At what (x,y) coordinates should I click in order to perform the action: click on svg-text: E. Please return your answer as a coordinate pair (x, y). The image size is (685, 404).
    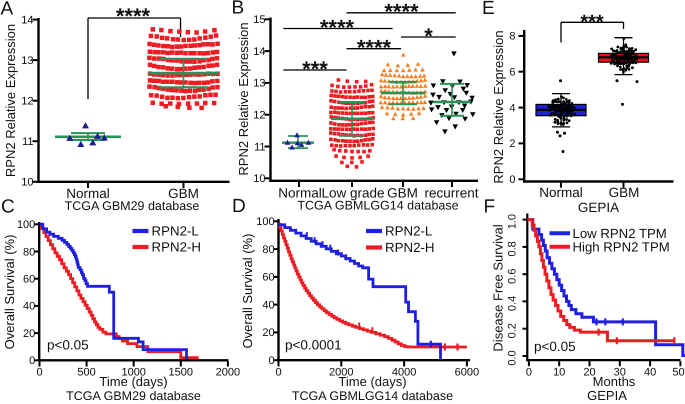
    Looking at the image, I should click on (488, 9).